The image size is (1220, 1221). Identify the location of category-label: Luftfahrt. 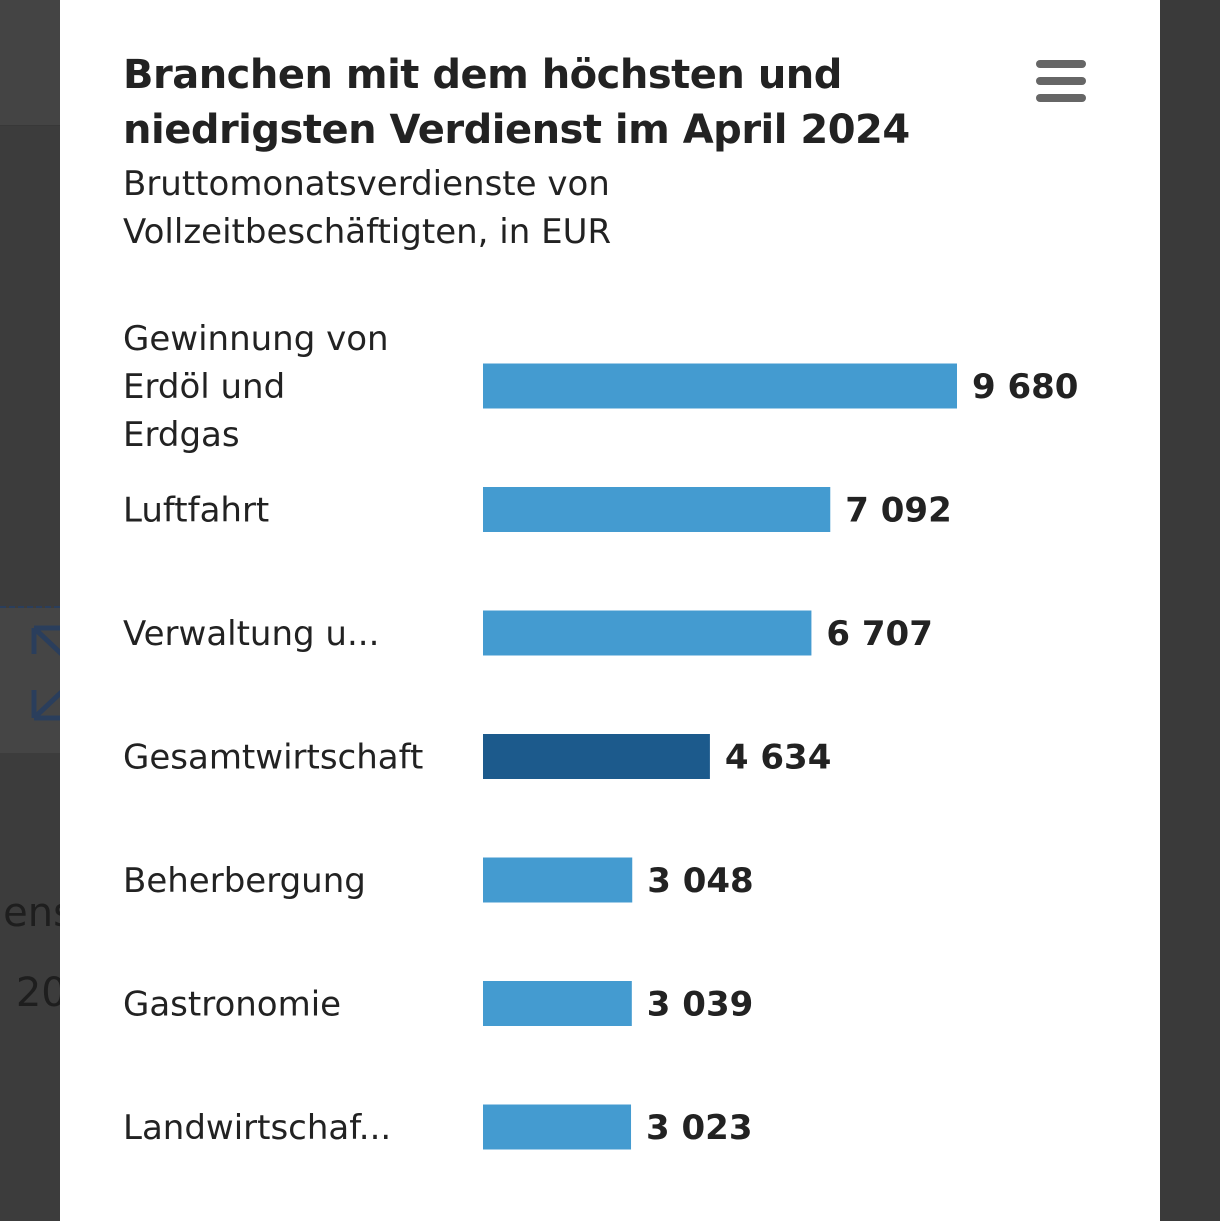
(196, 511).